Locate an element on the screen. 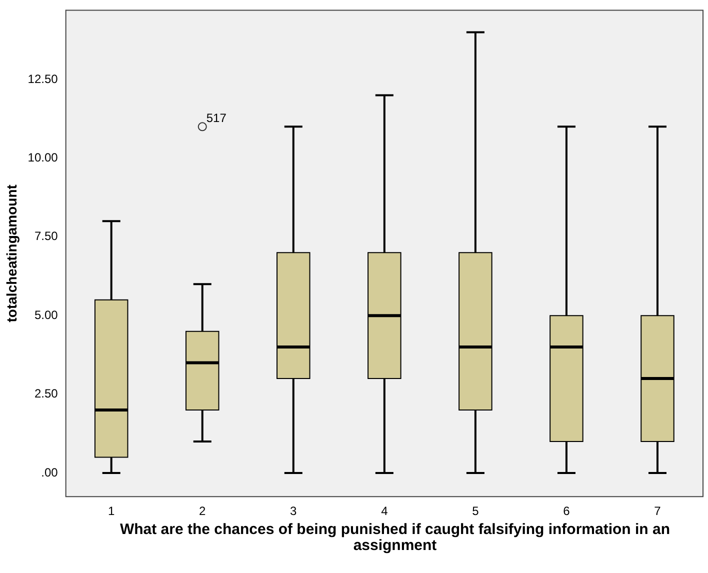  x-tick-label: 3 is located at coordinates (294, 511).